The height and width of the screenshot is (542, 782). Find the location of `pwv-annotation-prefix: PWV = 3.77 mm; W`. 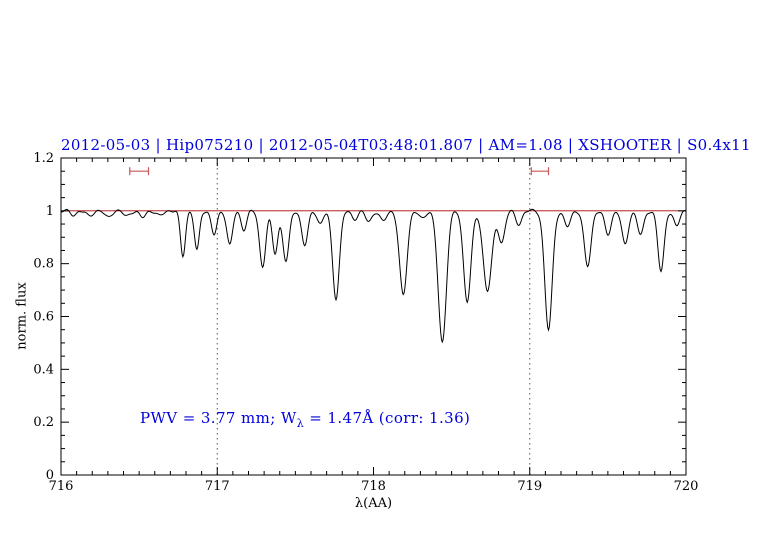

pwv-annotation-prefix: PWV = 3.77 mm; W is located at coordinates (218, 418).